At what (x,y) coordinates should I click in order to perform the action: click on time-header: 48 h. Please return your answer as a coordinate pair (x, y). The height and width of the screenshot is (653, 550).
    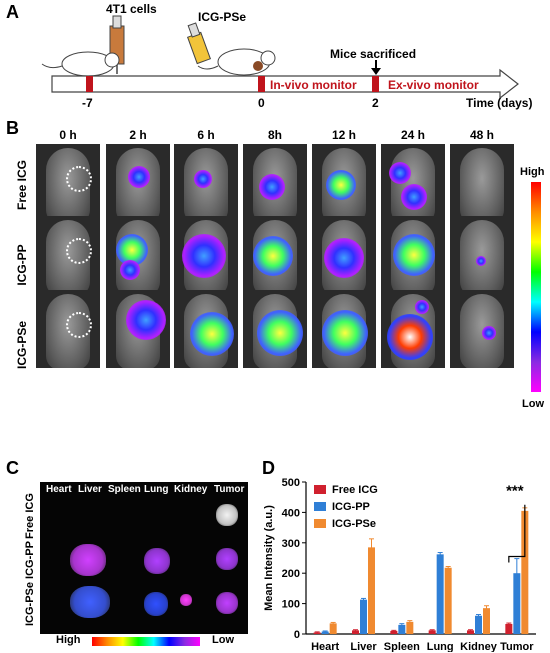
    Looking at the image, I should click on (481, 135).